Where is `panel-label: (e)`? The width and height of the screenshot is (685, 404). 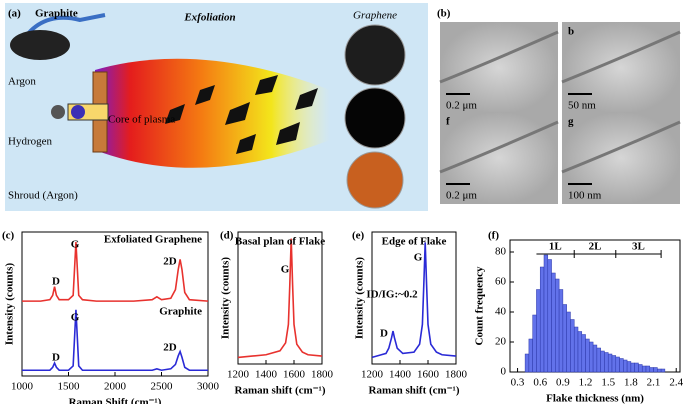
panel-label: (e) is located at coordinates (358, 236).